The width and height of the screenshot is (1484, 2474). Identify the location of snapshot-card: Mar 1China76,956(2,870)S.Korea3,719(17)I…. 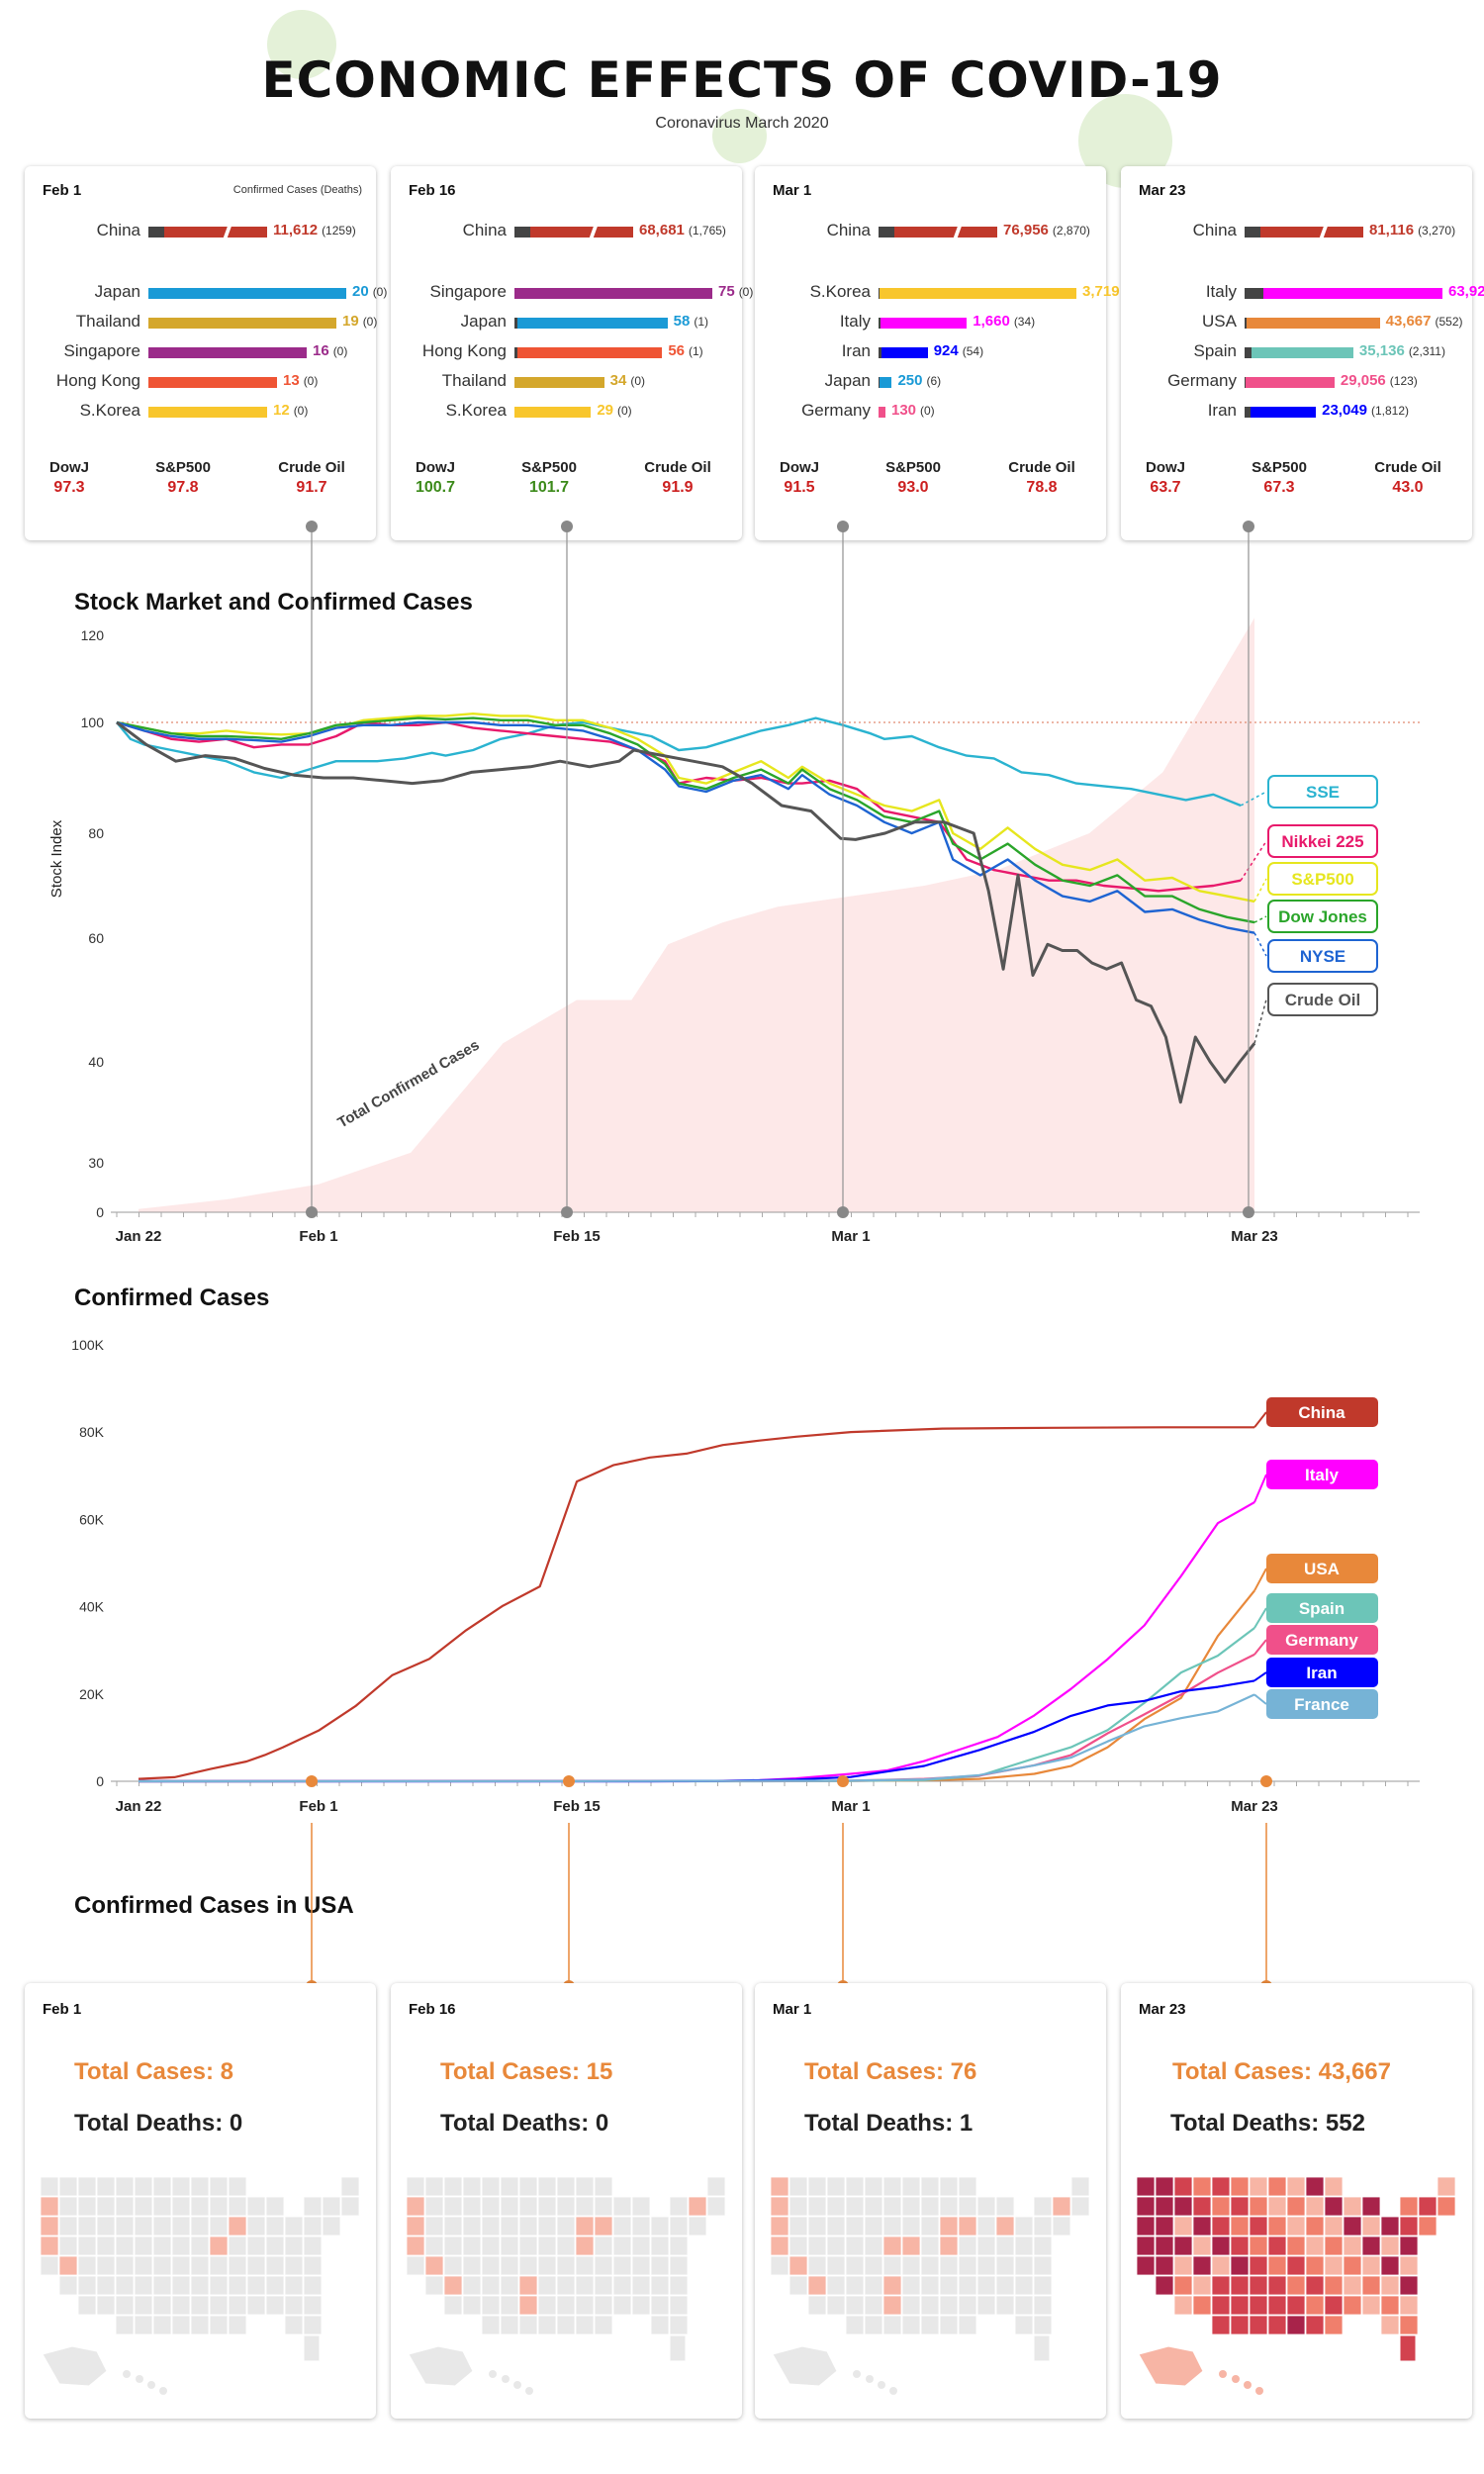
(950, 353).